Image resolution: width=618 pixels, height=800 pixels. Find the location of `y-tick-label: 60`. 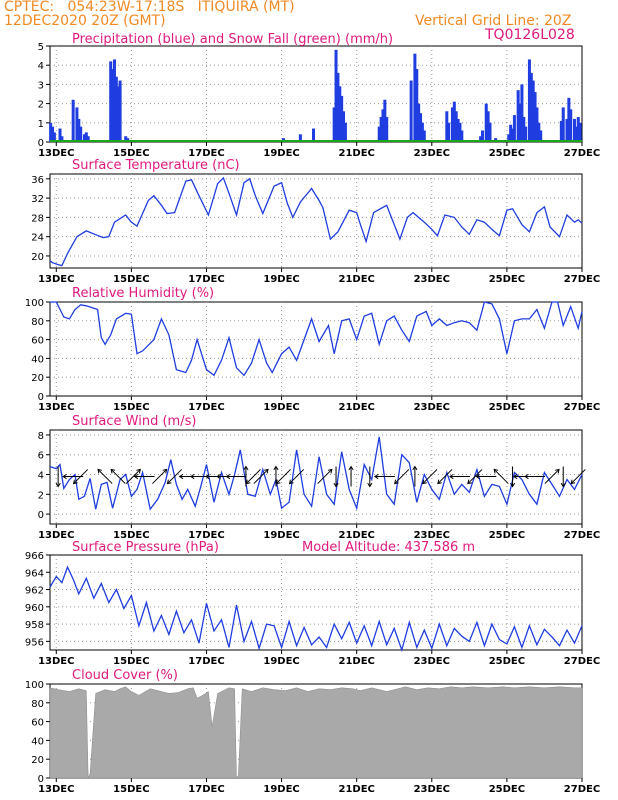

y-tick-label: 60 is located at coordinates (37, 723).